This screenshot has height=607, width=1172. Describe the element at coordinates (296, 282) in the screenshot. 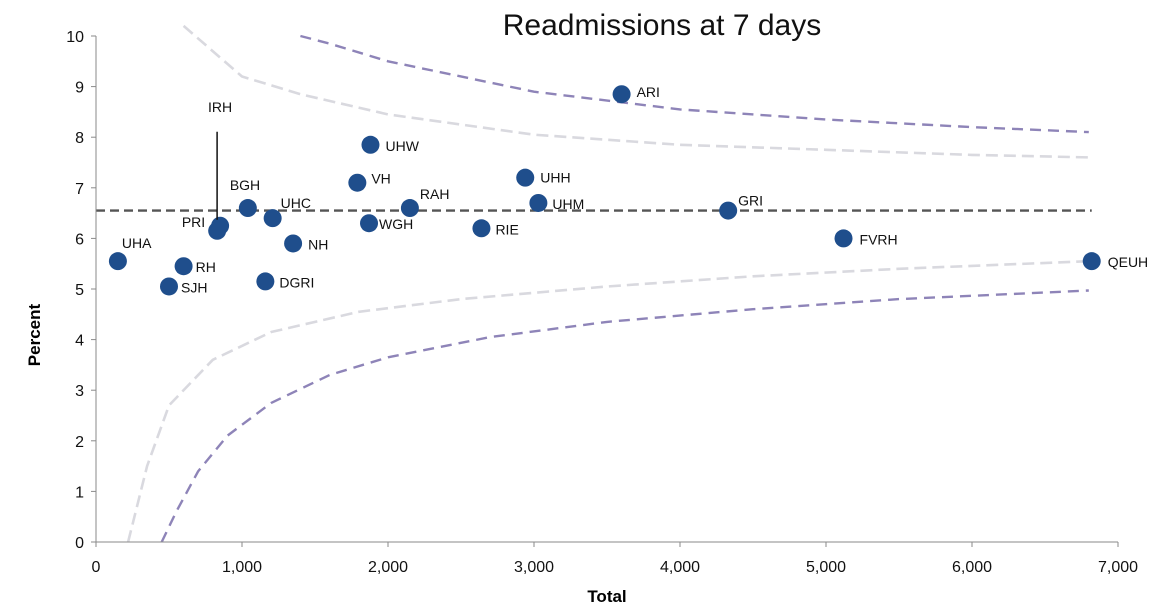

I see `point-label-dgri: DGRI` at that location.